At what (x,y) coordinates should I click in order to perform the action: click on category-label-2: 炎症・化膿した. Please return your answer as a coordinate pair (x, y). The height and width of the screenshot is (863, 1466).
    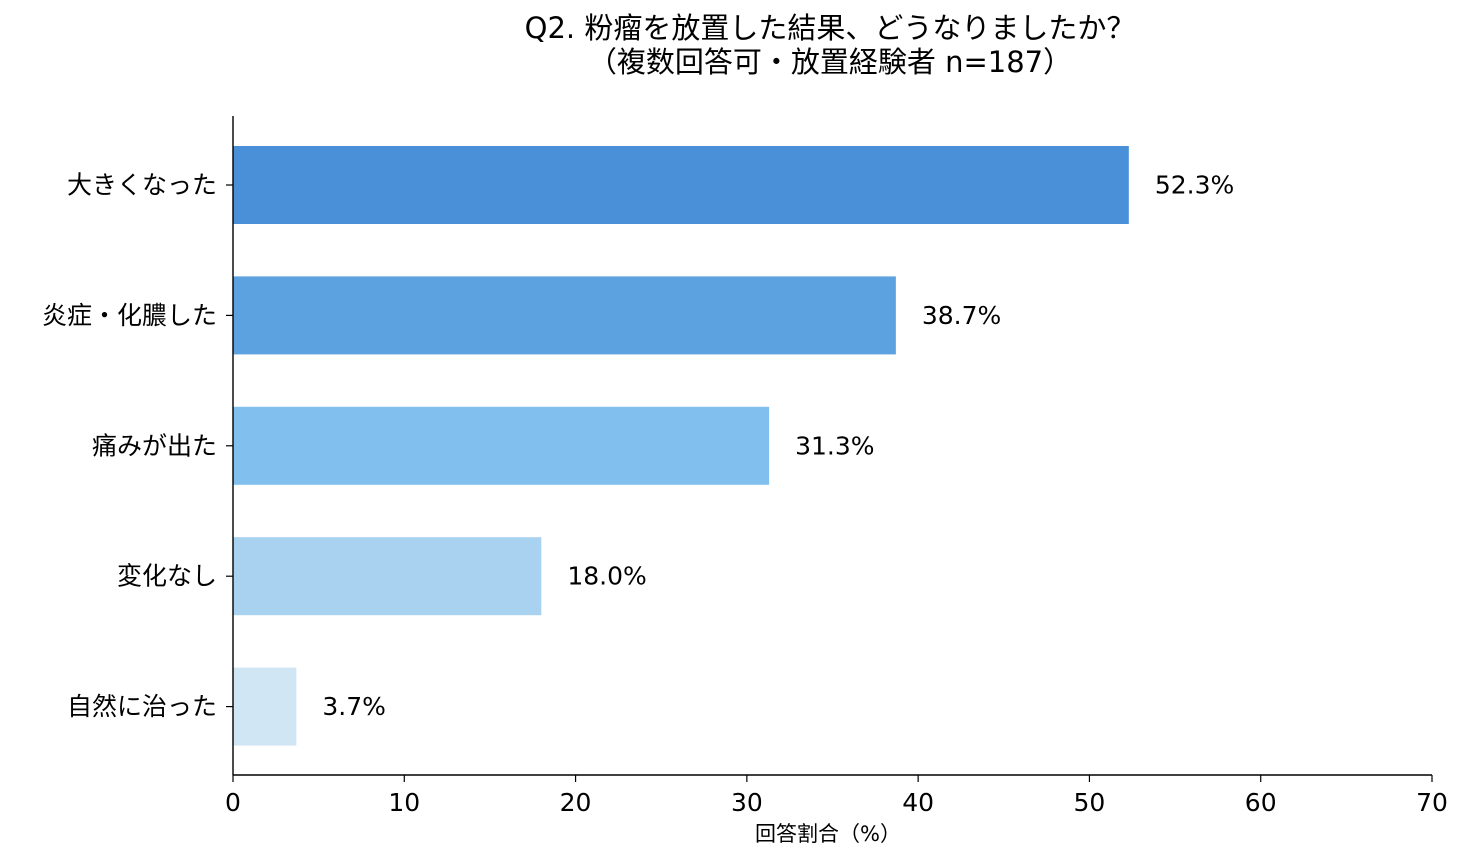
    Looking at the image, I should click on (129, 315).